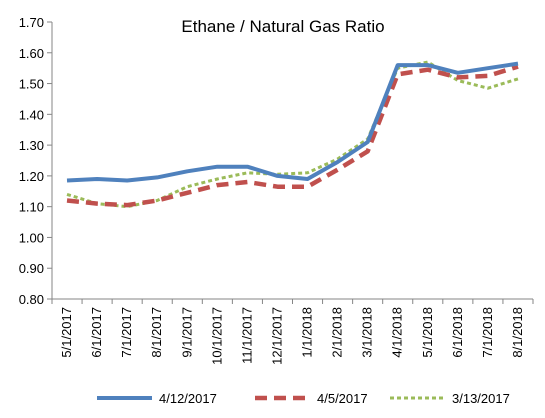  I want to click on x-tick-label: 5/1/2018, so click(427, 332).